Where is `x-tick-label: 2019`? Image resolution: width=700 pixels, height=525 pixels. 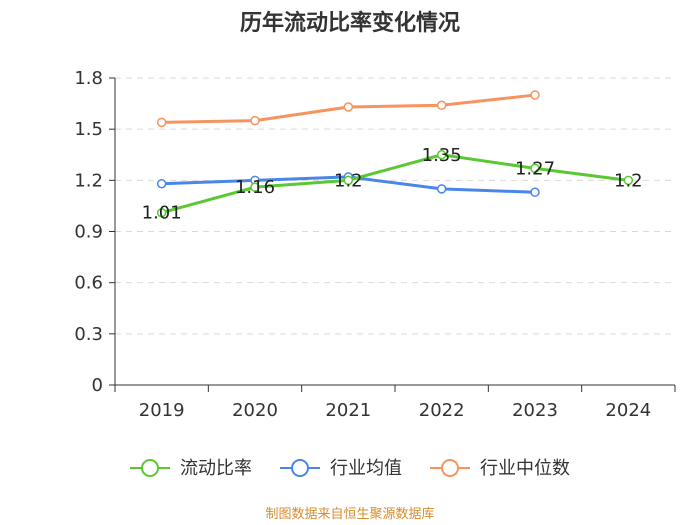
x-tick-label: 2019 is located at coordinates (162, 410).